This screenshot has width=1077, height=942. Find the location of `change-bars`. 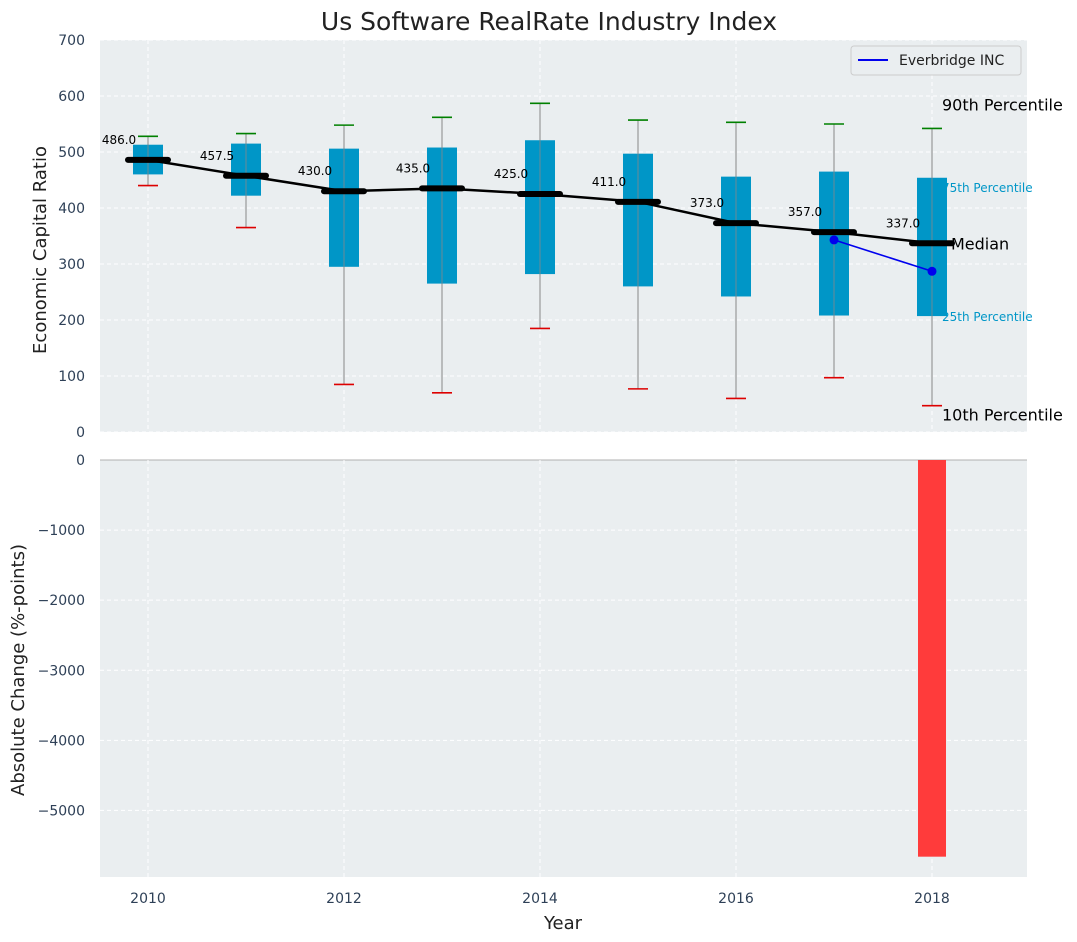

change-bars is located at coordinates (932, 658).